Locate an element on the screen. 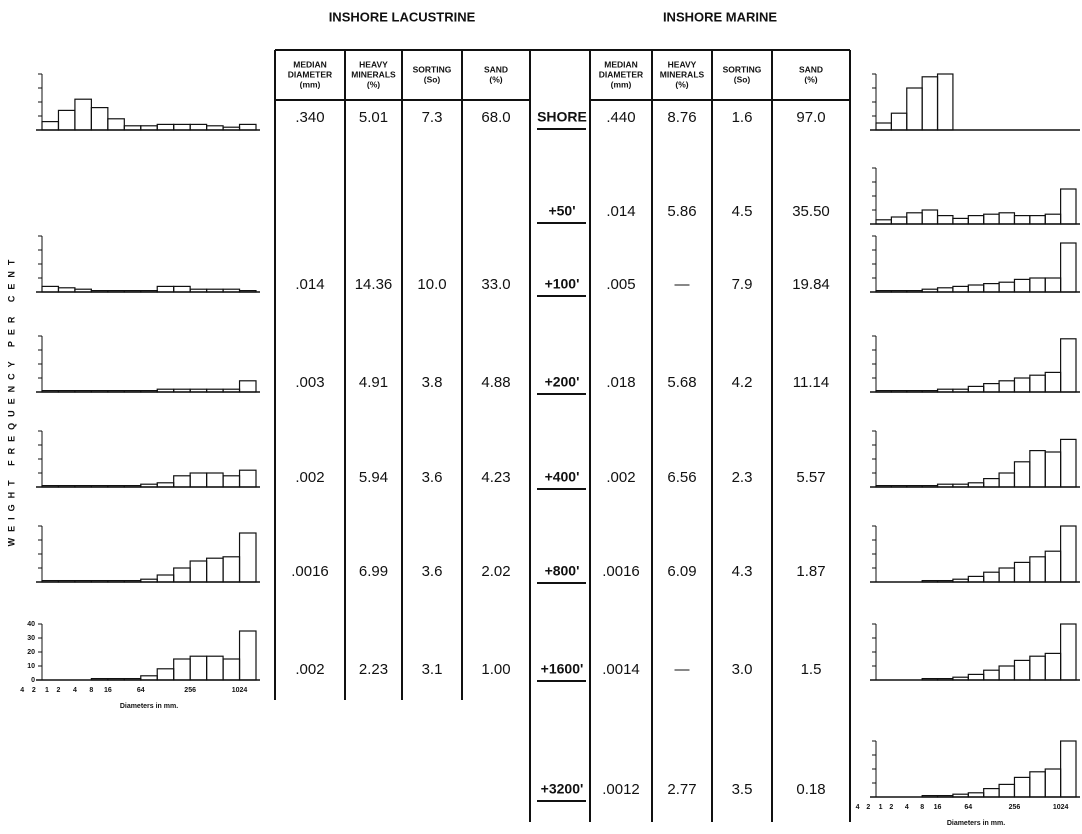  depth-label: +400' is located at coordinates (562, 477).